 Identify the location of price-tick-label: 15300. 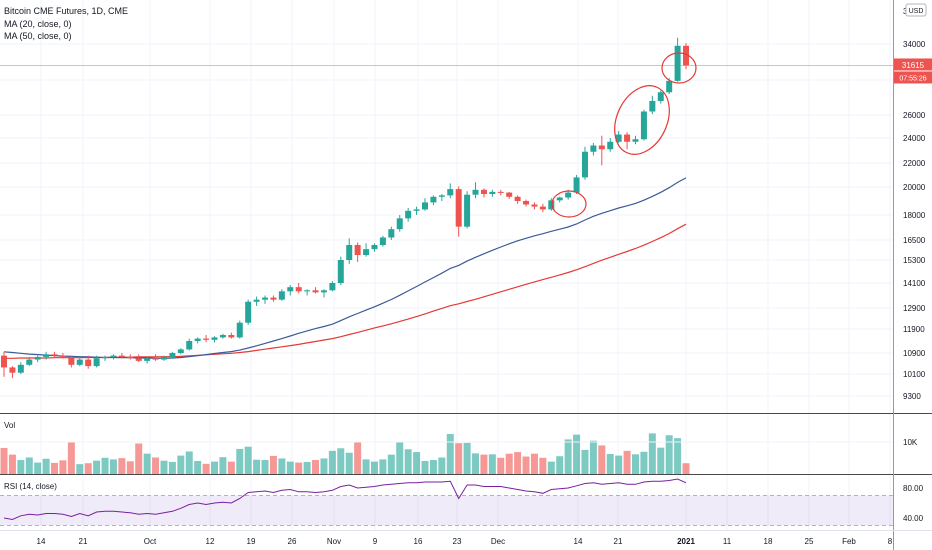
(914, 260).